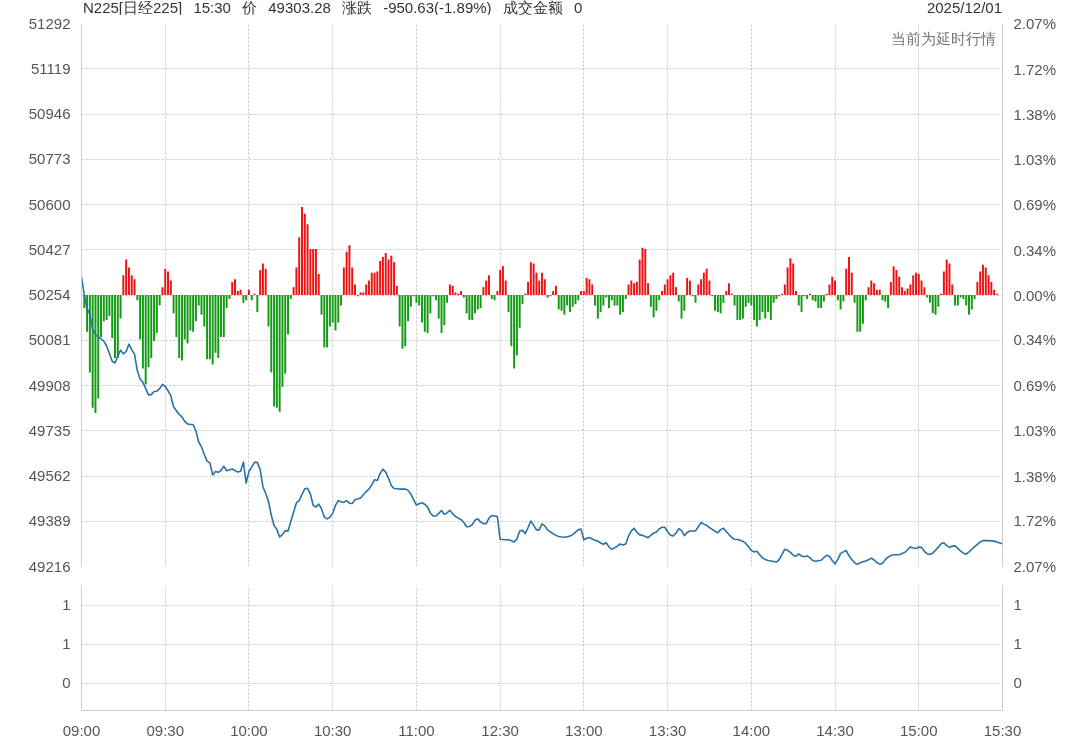 The height and width of the screenshot is (744, 1080). What do you see at coordinates (1017, 683) in the screenshot?
I see `y2-tick-label: 0` at bounding box center [1017, 683].